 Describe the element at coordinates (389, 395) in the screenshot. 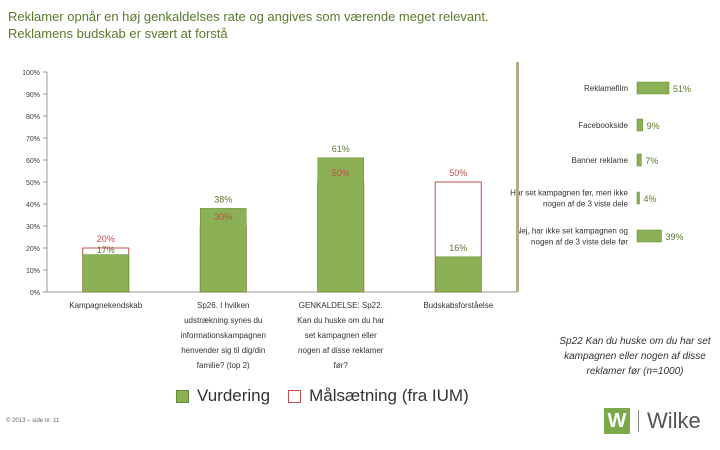

I see `legend-label-maalsaetning: Målsætning (fra IUM)` at that location.